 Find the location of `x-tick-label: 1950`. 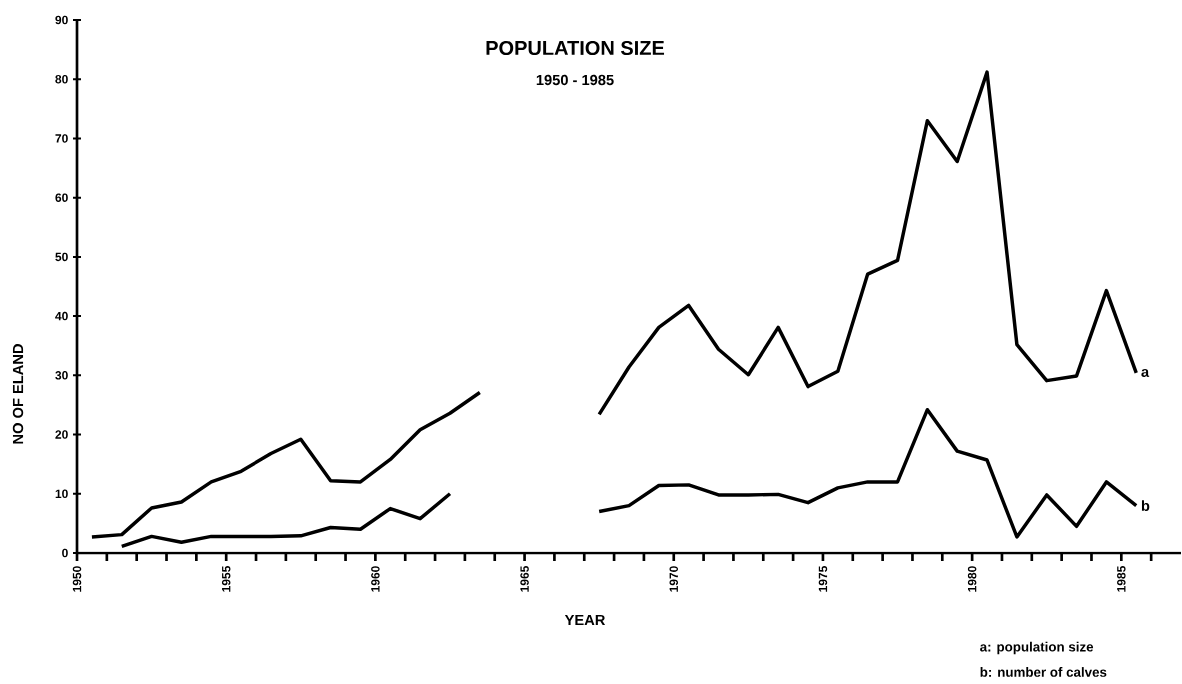

x-tick-label: 1950 is located at coordinates (77, 579).